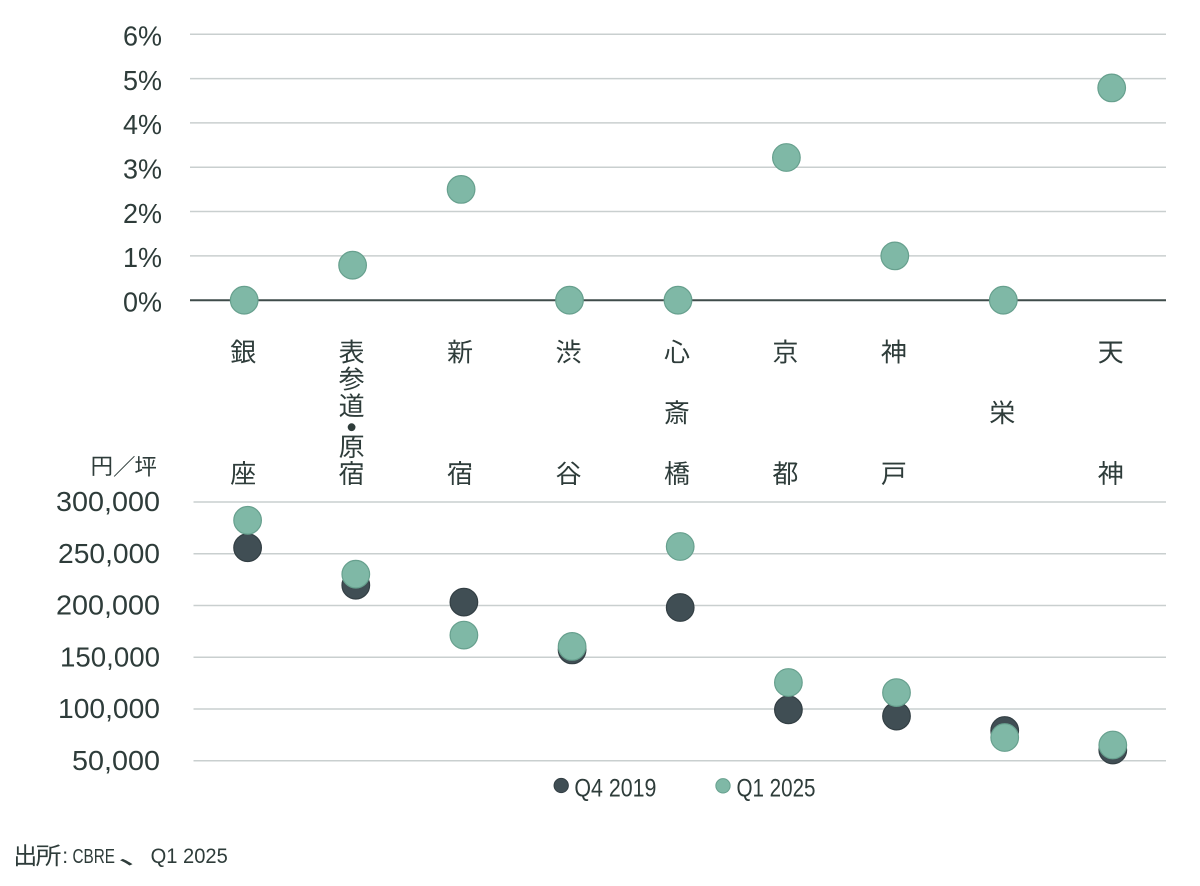 The width and height of the screenshot is (1200, 886). What do you see at coordinates (615, 788) in the screenshot?
I see `svg-text: Q4 2019` at bounding box center [615, 788].